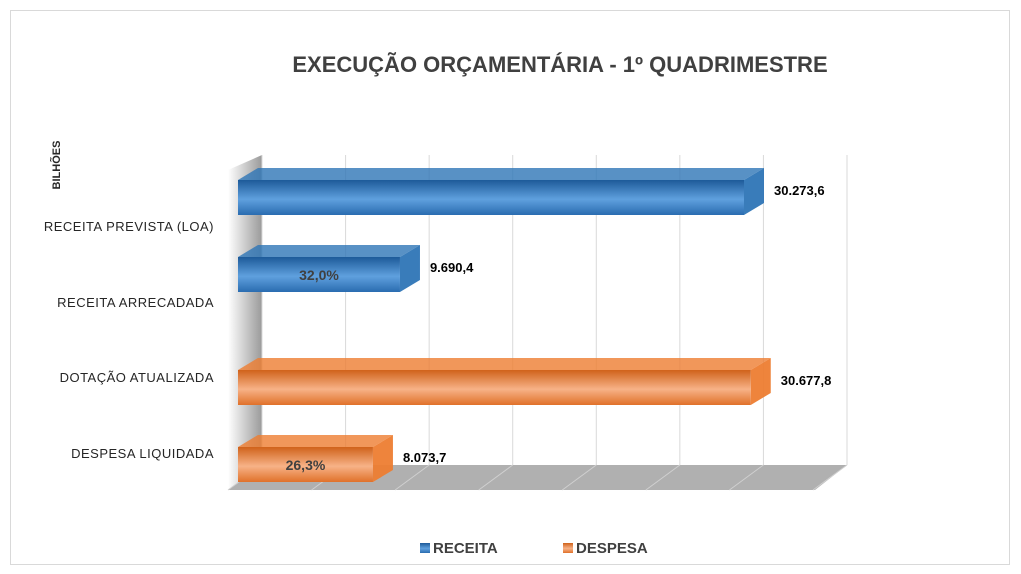 This screenshot has height=574, width=1021. Describe the element at coordinates (465, 548) in the screenshot. I see `legend-label: RECEITA` at that location.